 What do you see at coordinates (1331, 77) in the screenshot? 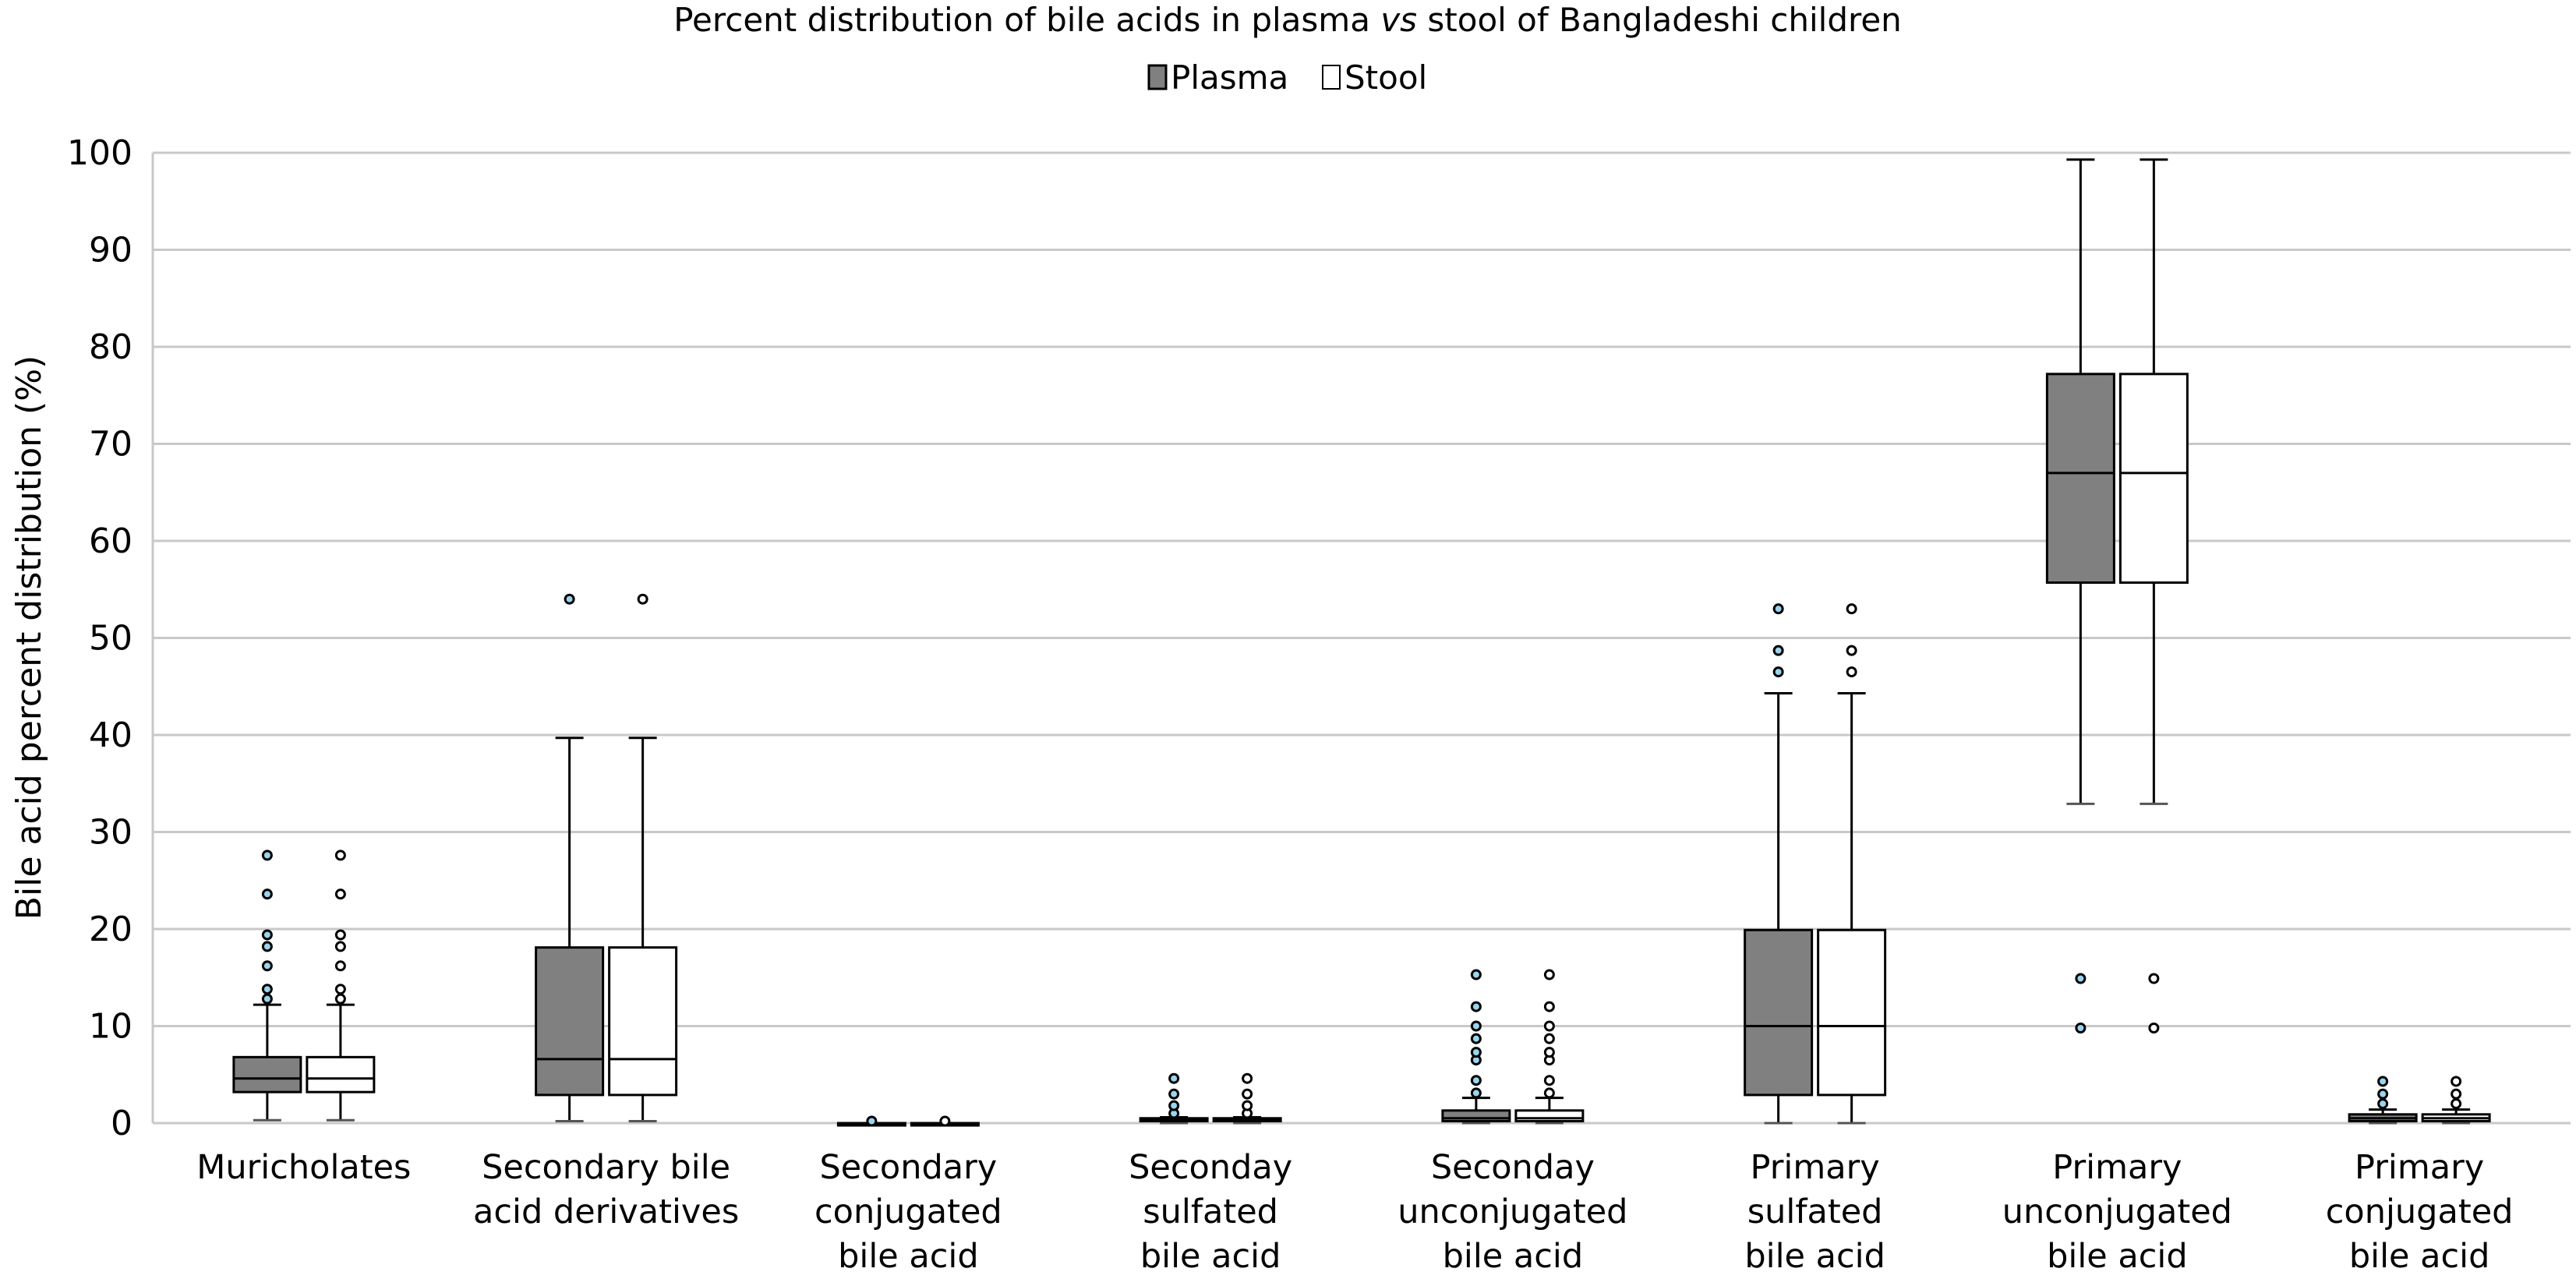
I see `legend-swatch-stool` at bounding box center [1331, 77].